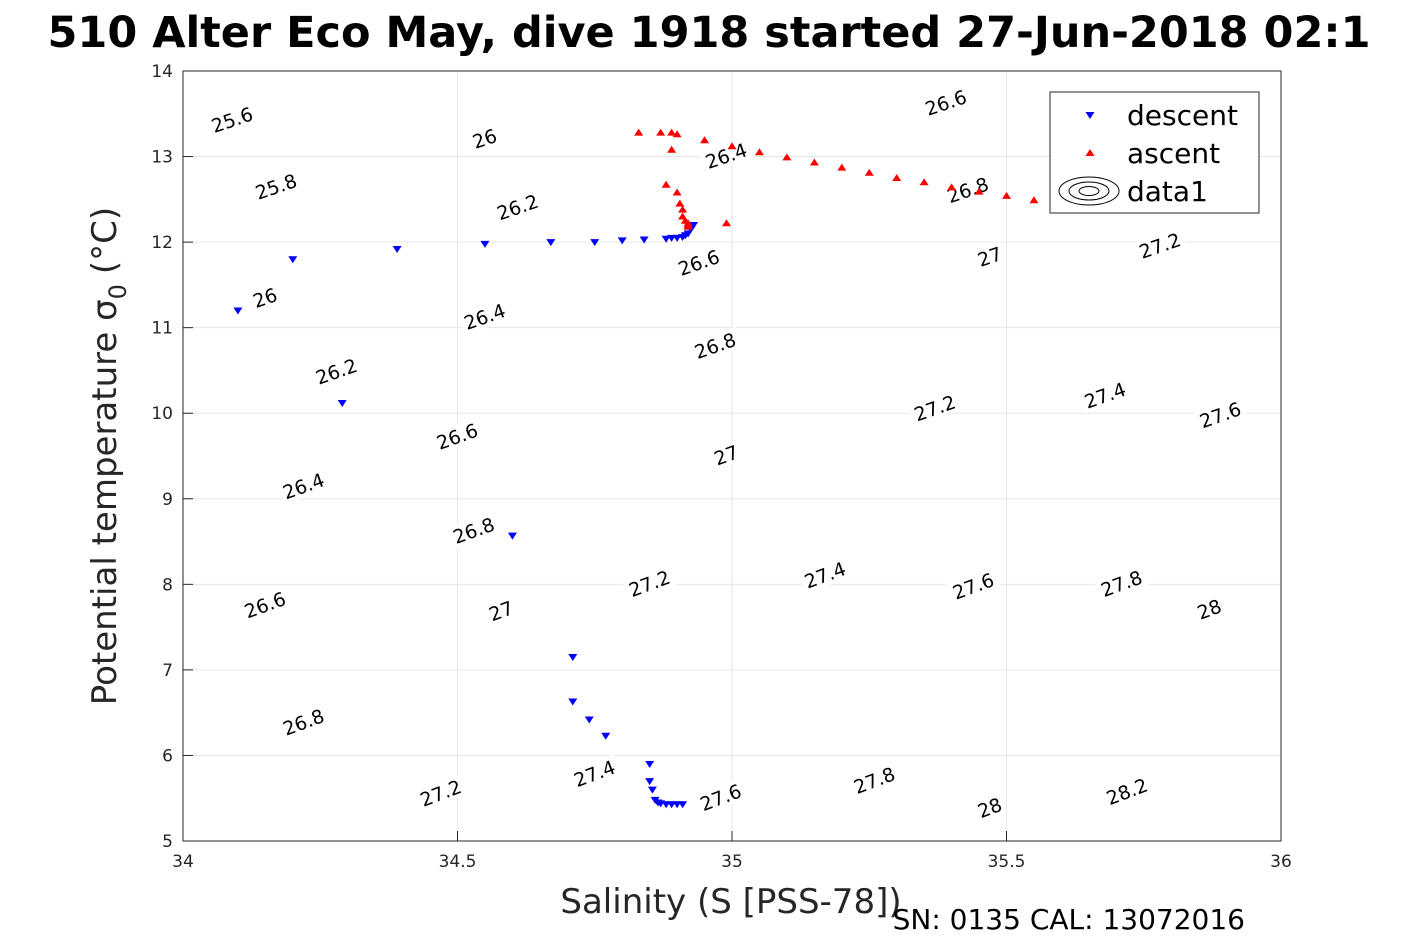 This screenshot has width=1417, height=945. I want to click on y-tick-label: 14, so click(162, 72).